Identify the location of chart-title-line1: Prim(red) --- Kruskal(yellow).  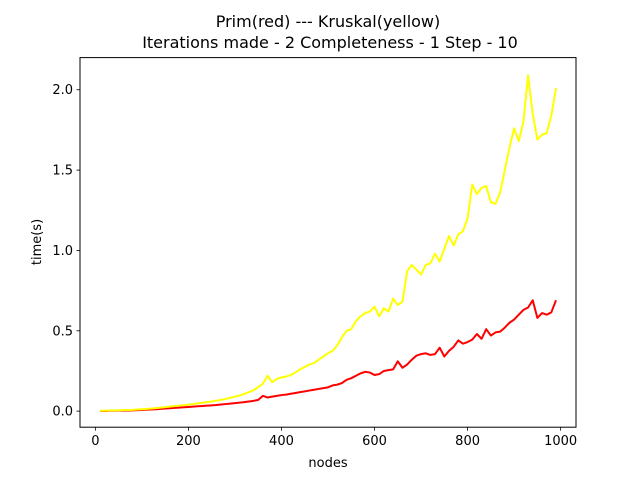
(328, 21).